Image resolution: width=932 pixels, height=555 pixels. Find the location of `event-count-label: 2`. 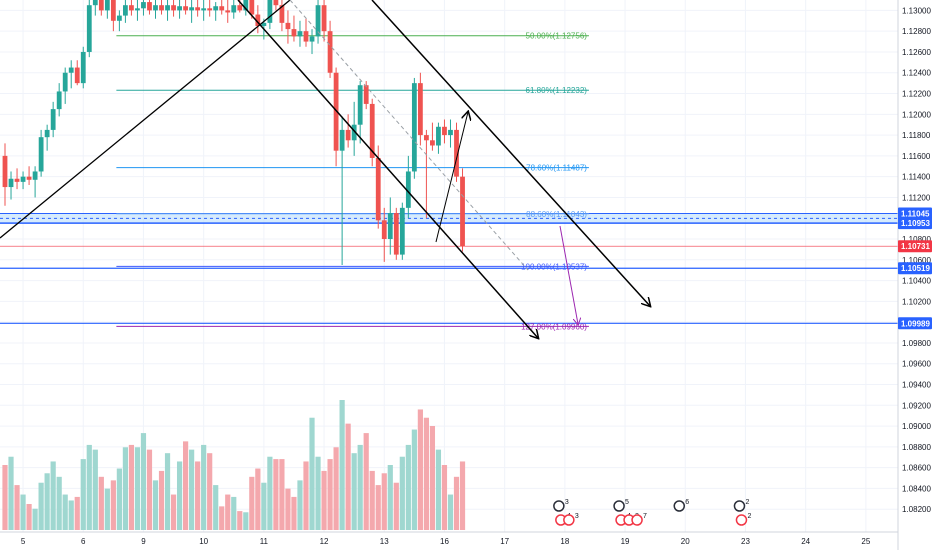

event-count-label: 2 is located at coordinates (749, 516).